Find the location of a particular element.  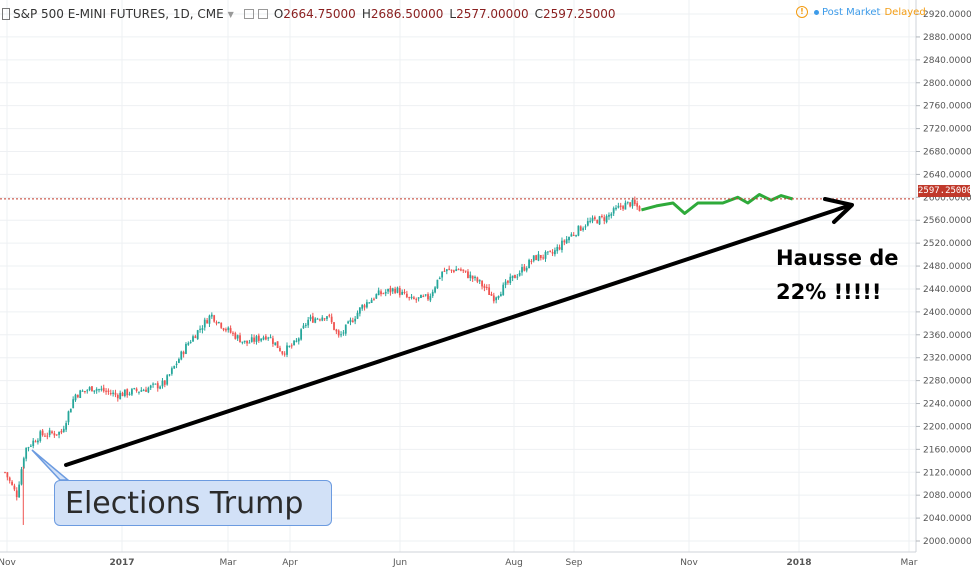

chevron-down-icon: ▼ is located at coordinates (230, 14).